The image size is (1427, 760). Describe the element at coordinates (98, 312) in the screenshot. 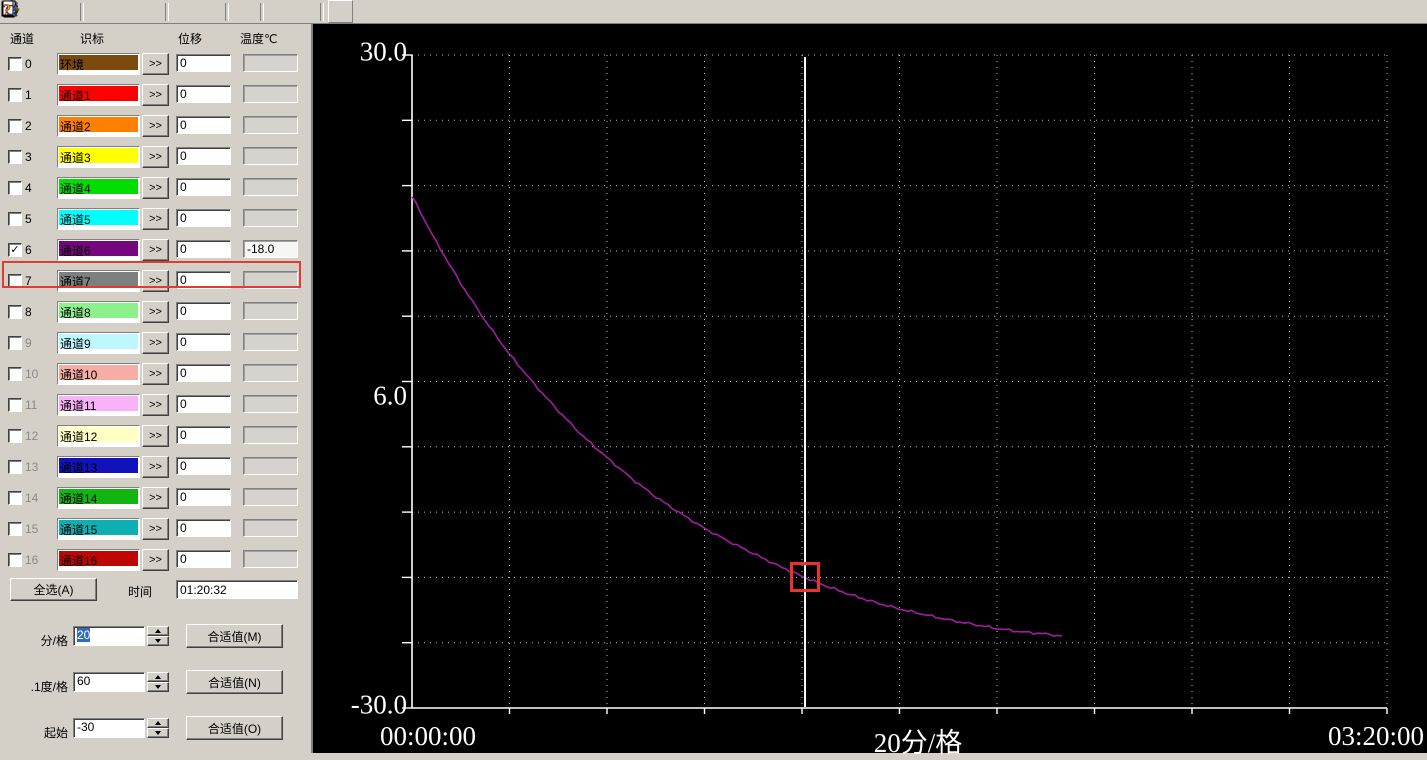

I see `channel-label-field: 通道8` at that location.